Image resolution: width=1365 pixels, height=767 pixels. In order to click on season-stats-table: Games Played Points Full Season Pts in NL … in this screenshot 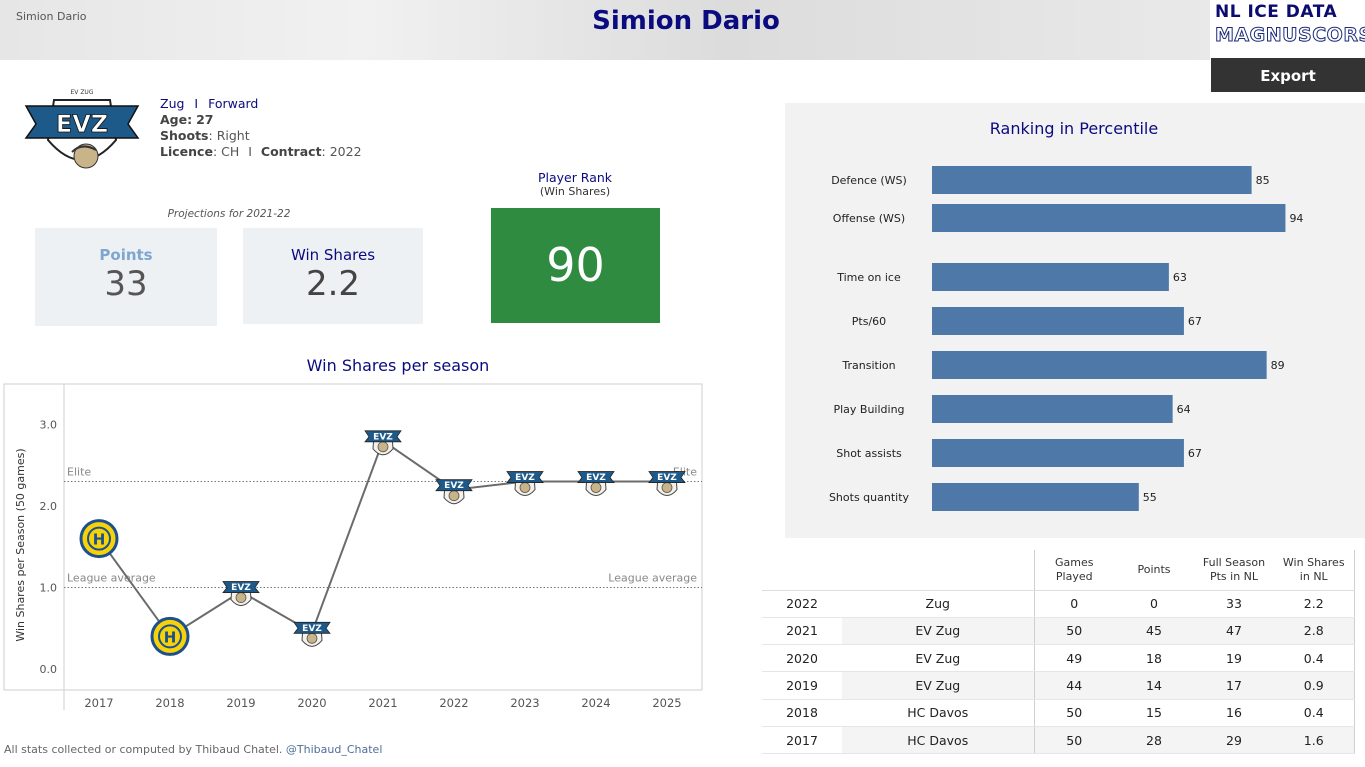, I will do `click(1058, 652)`.